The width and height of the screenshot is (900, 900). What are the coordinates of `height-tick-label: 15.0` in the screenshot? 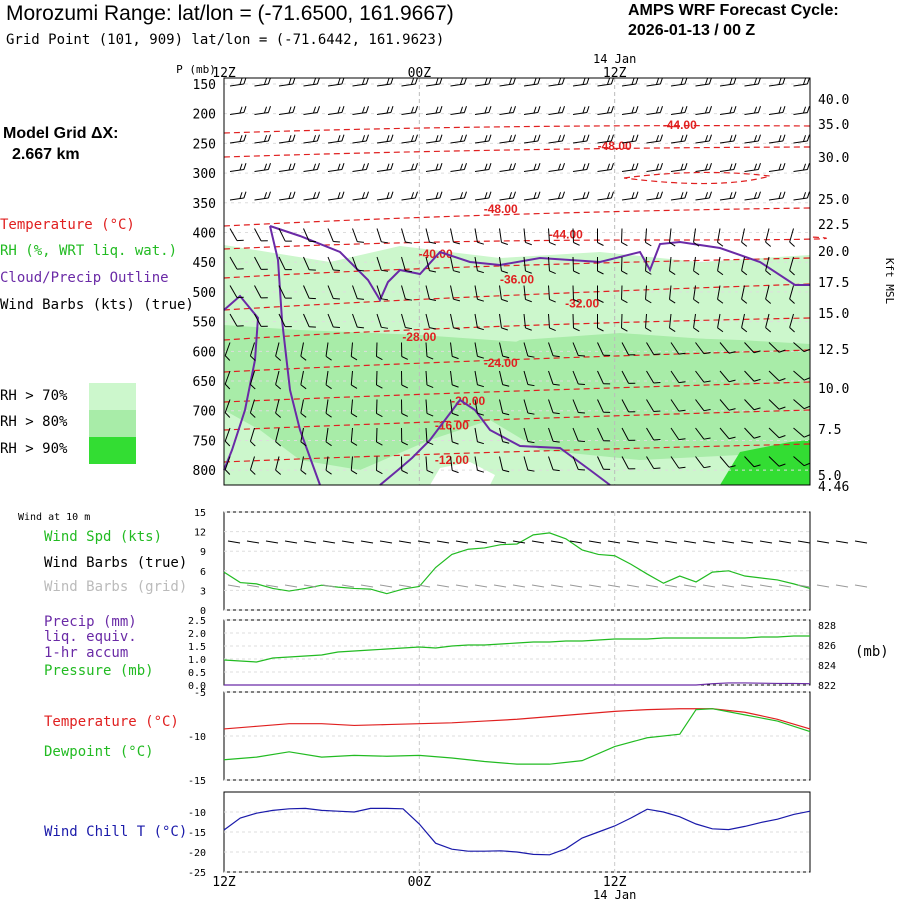 It's located at (833, 314).